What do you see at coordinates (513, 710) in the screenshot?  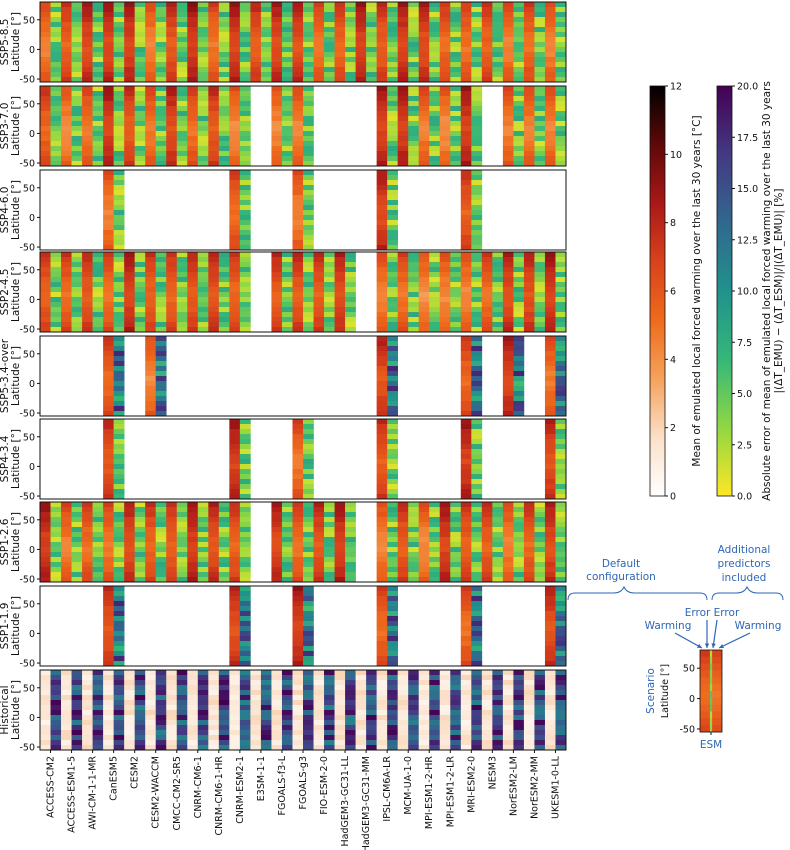 I see `cell-Historical-NorESM2-LM` at bounding box center [513, 710].